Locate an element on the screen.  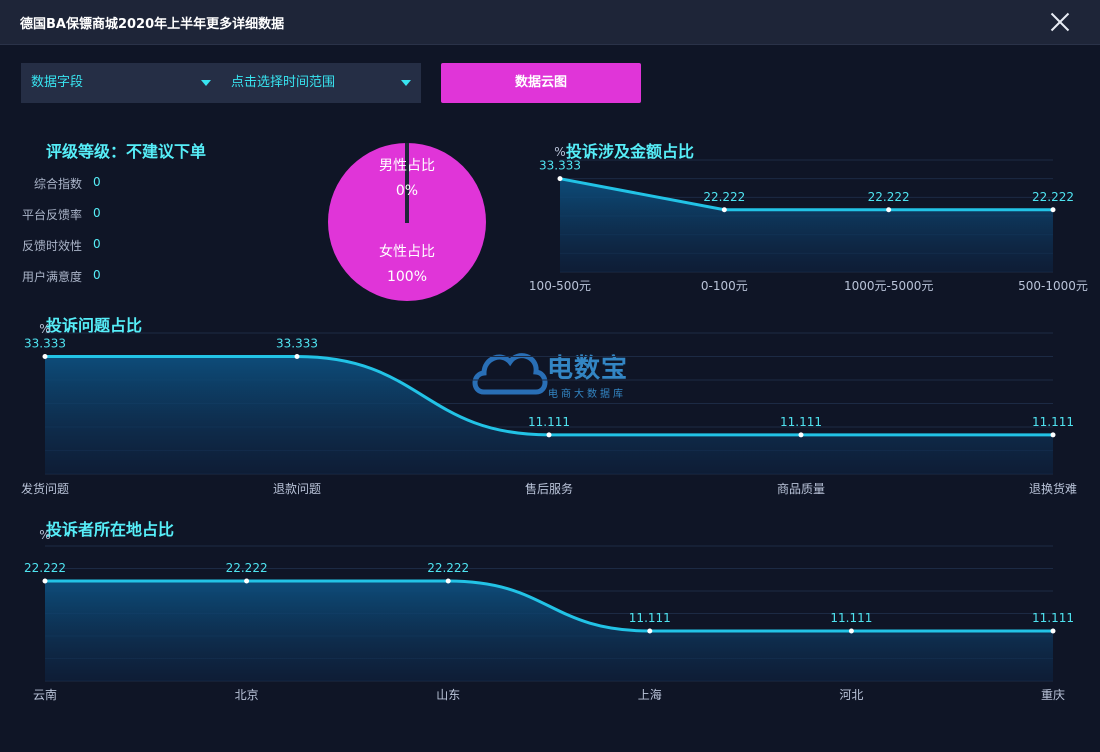
watermark-sub: 电商大数据库 is located at coordinates (587, 394).